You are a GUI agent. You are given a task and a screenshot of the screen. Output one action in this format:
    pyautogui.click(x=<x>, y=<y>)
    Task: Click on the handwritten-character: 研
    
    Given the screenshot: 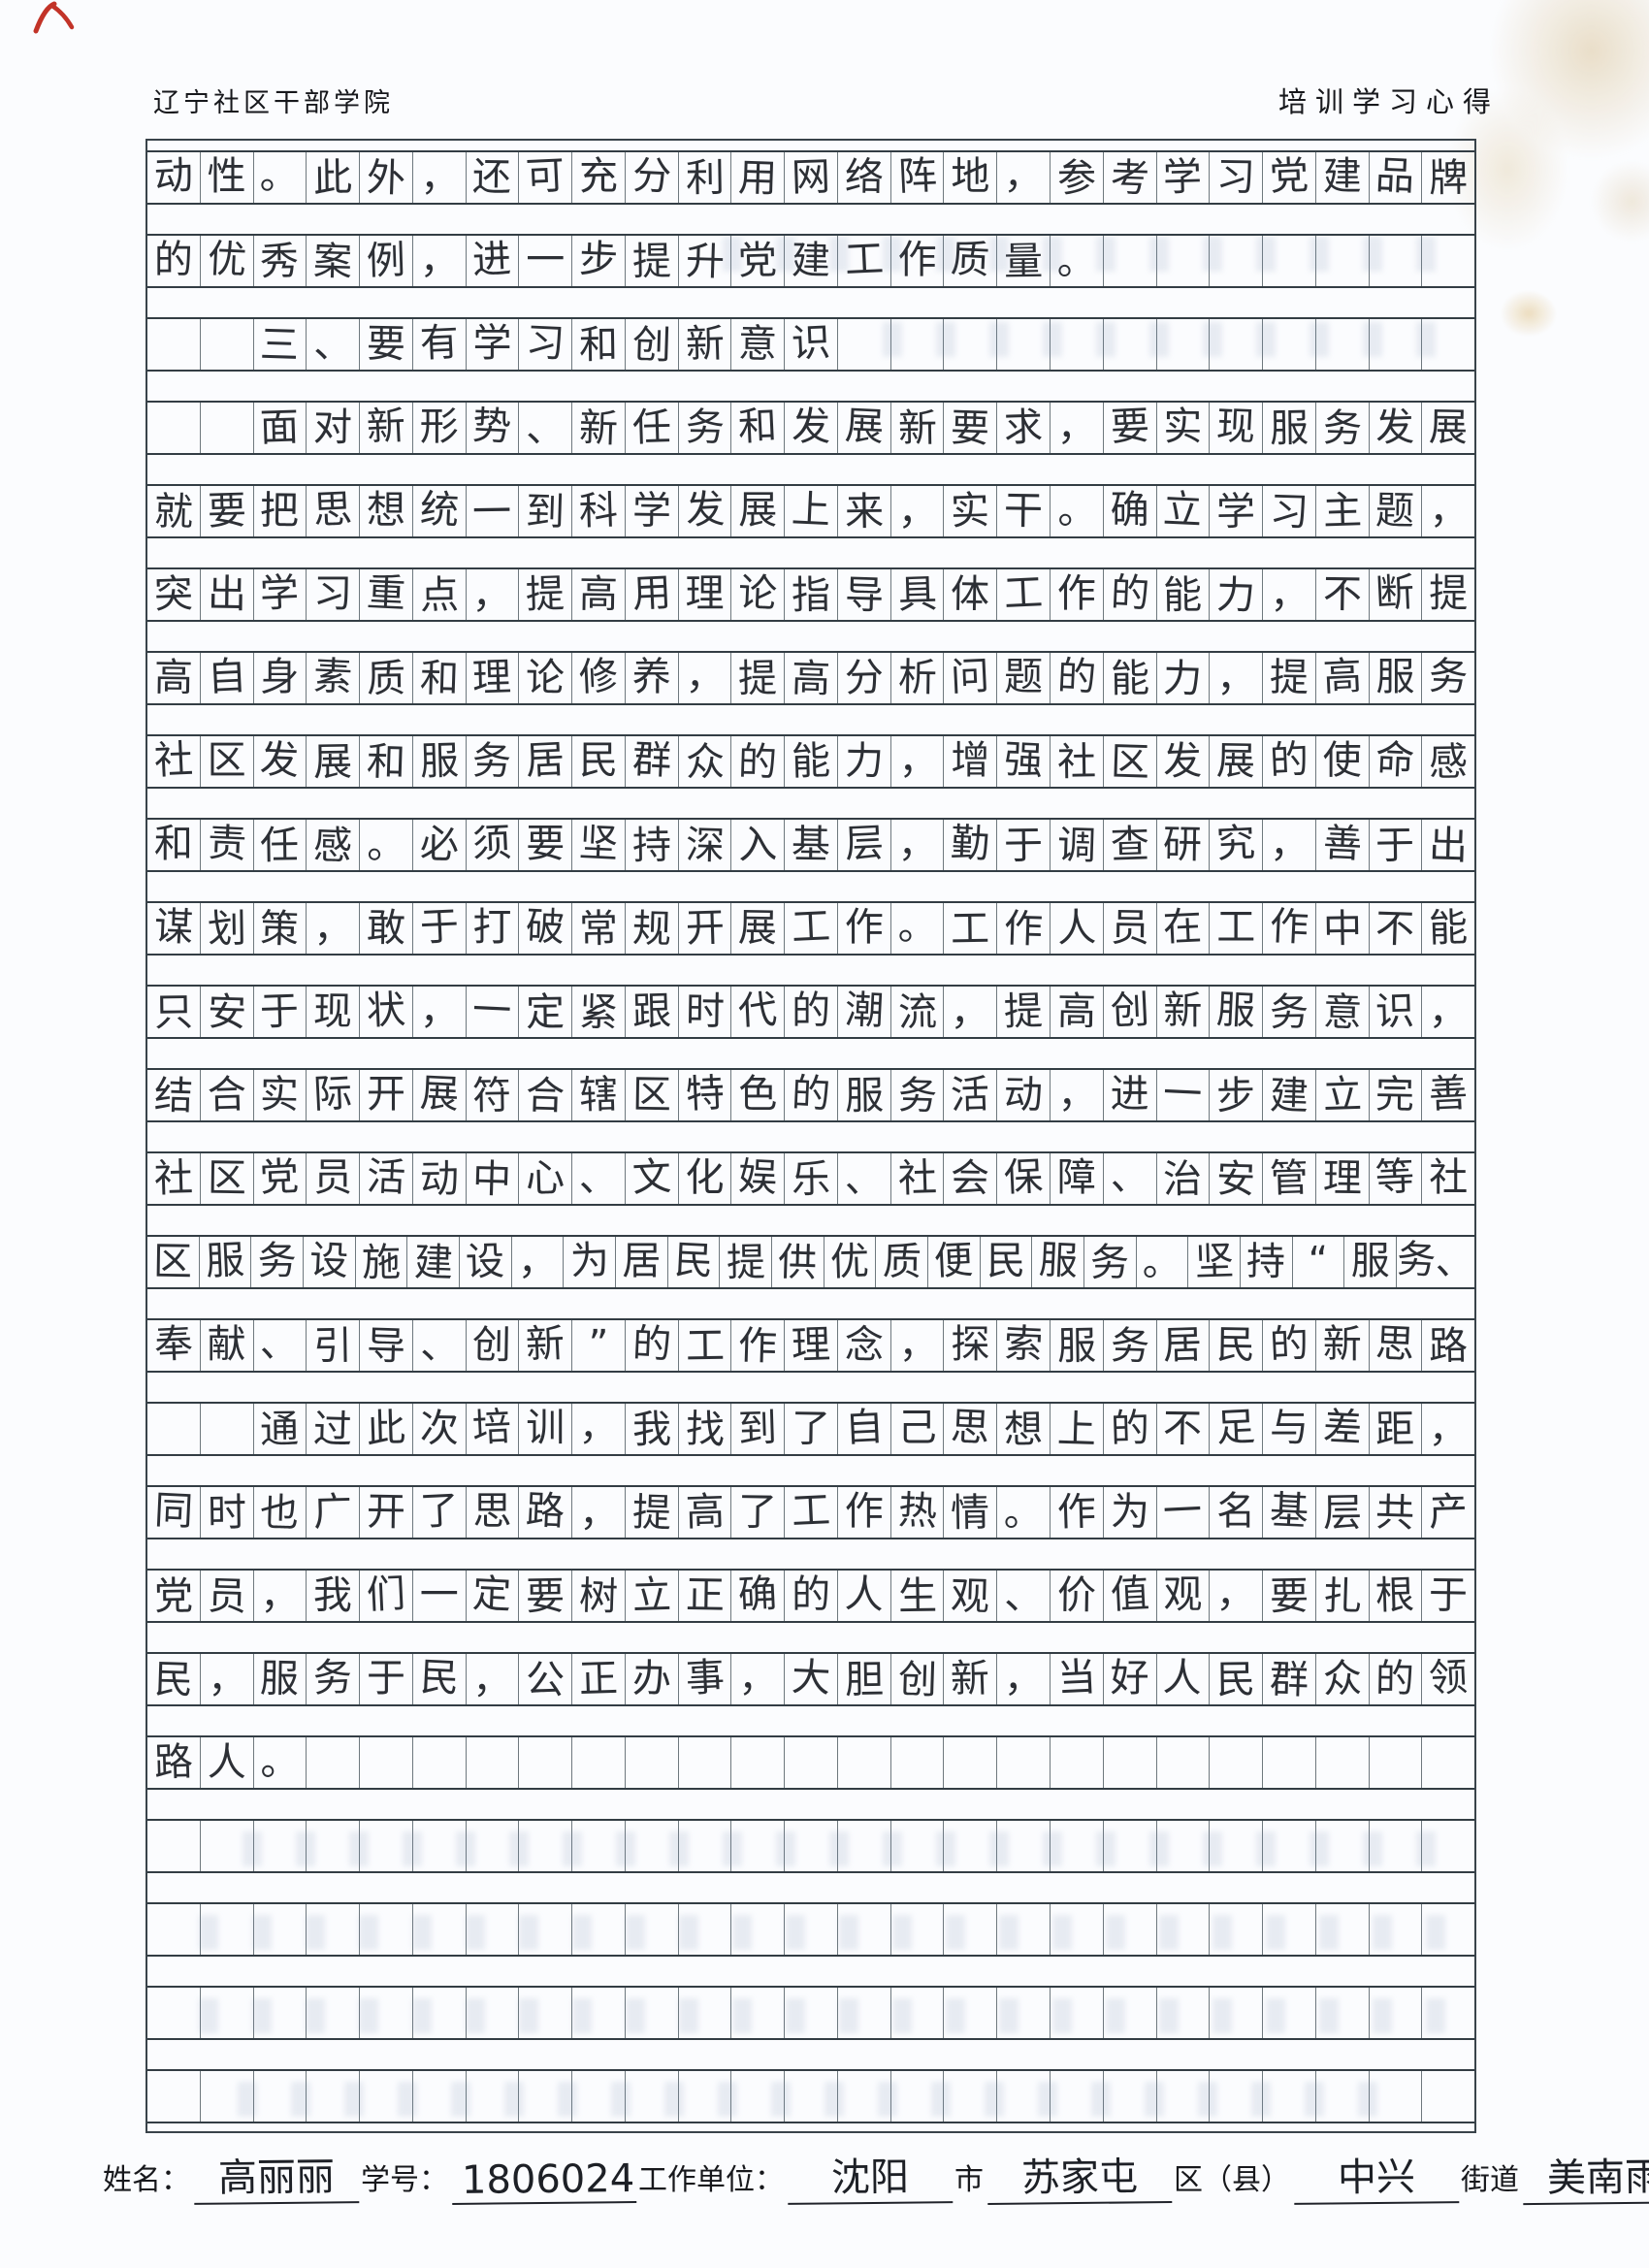 What is the action you would take?
    pyautogui.click(x=1183, y=845)
    